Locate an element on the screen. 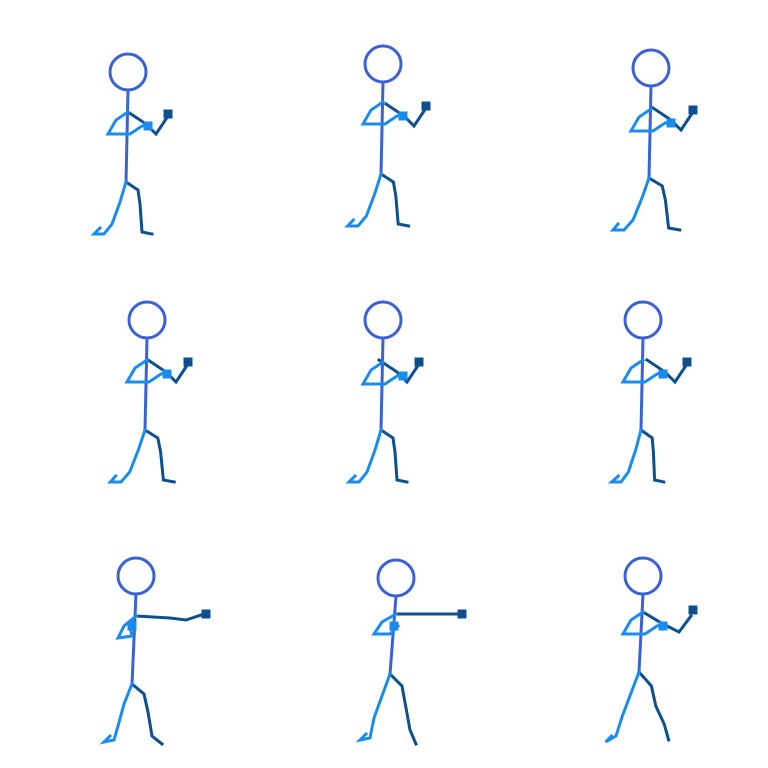 The image size is (768, 768). punch-windup-frame is located at coordinates (155, 651).